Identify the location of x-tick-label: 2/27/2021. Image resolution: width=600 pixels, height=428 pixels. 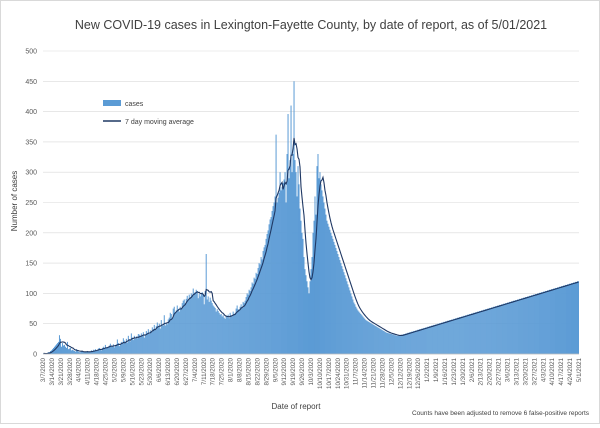
(499, 371).